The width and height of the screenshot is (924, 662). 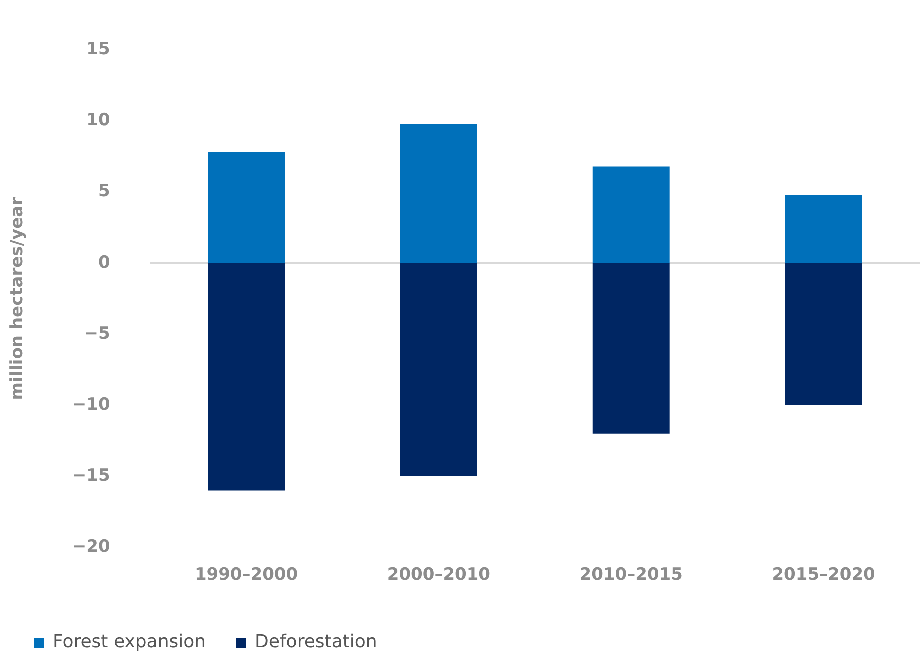 I want to click on y-tick-label: −5, so click(x=97, y=334).